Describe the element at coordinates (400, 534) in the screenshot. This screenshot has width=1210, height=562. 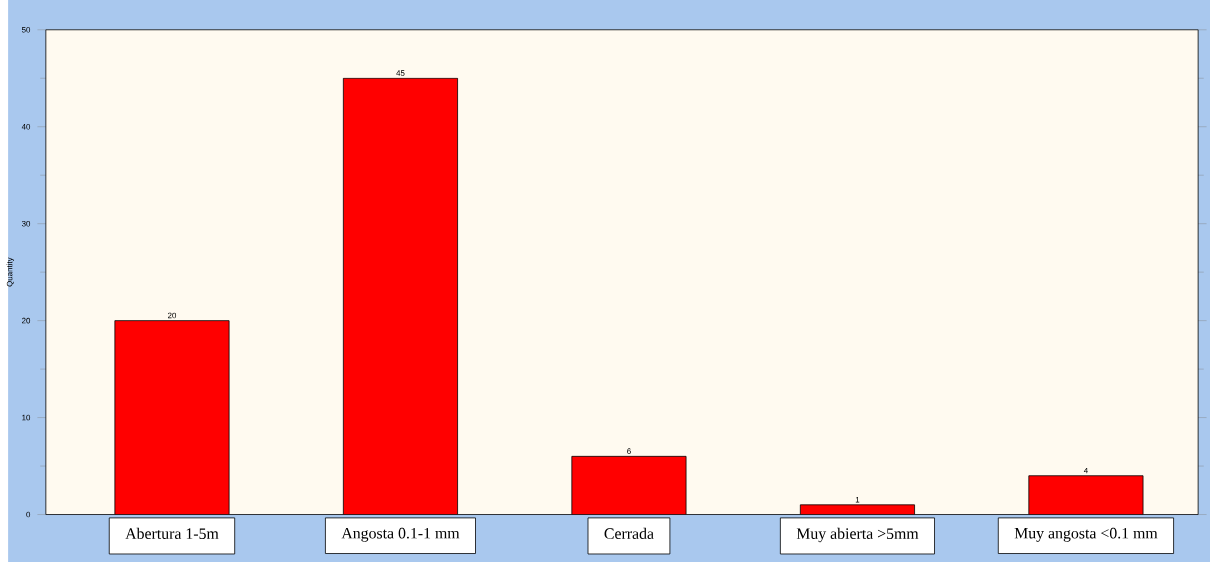
I see `x-tick-label: Angosta 0.1-1 mm` at that location.